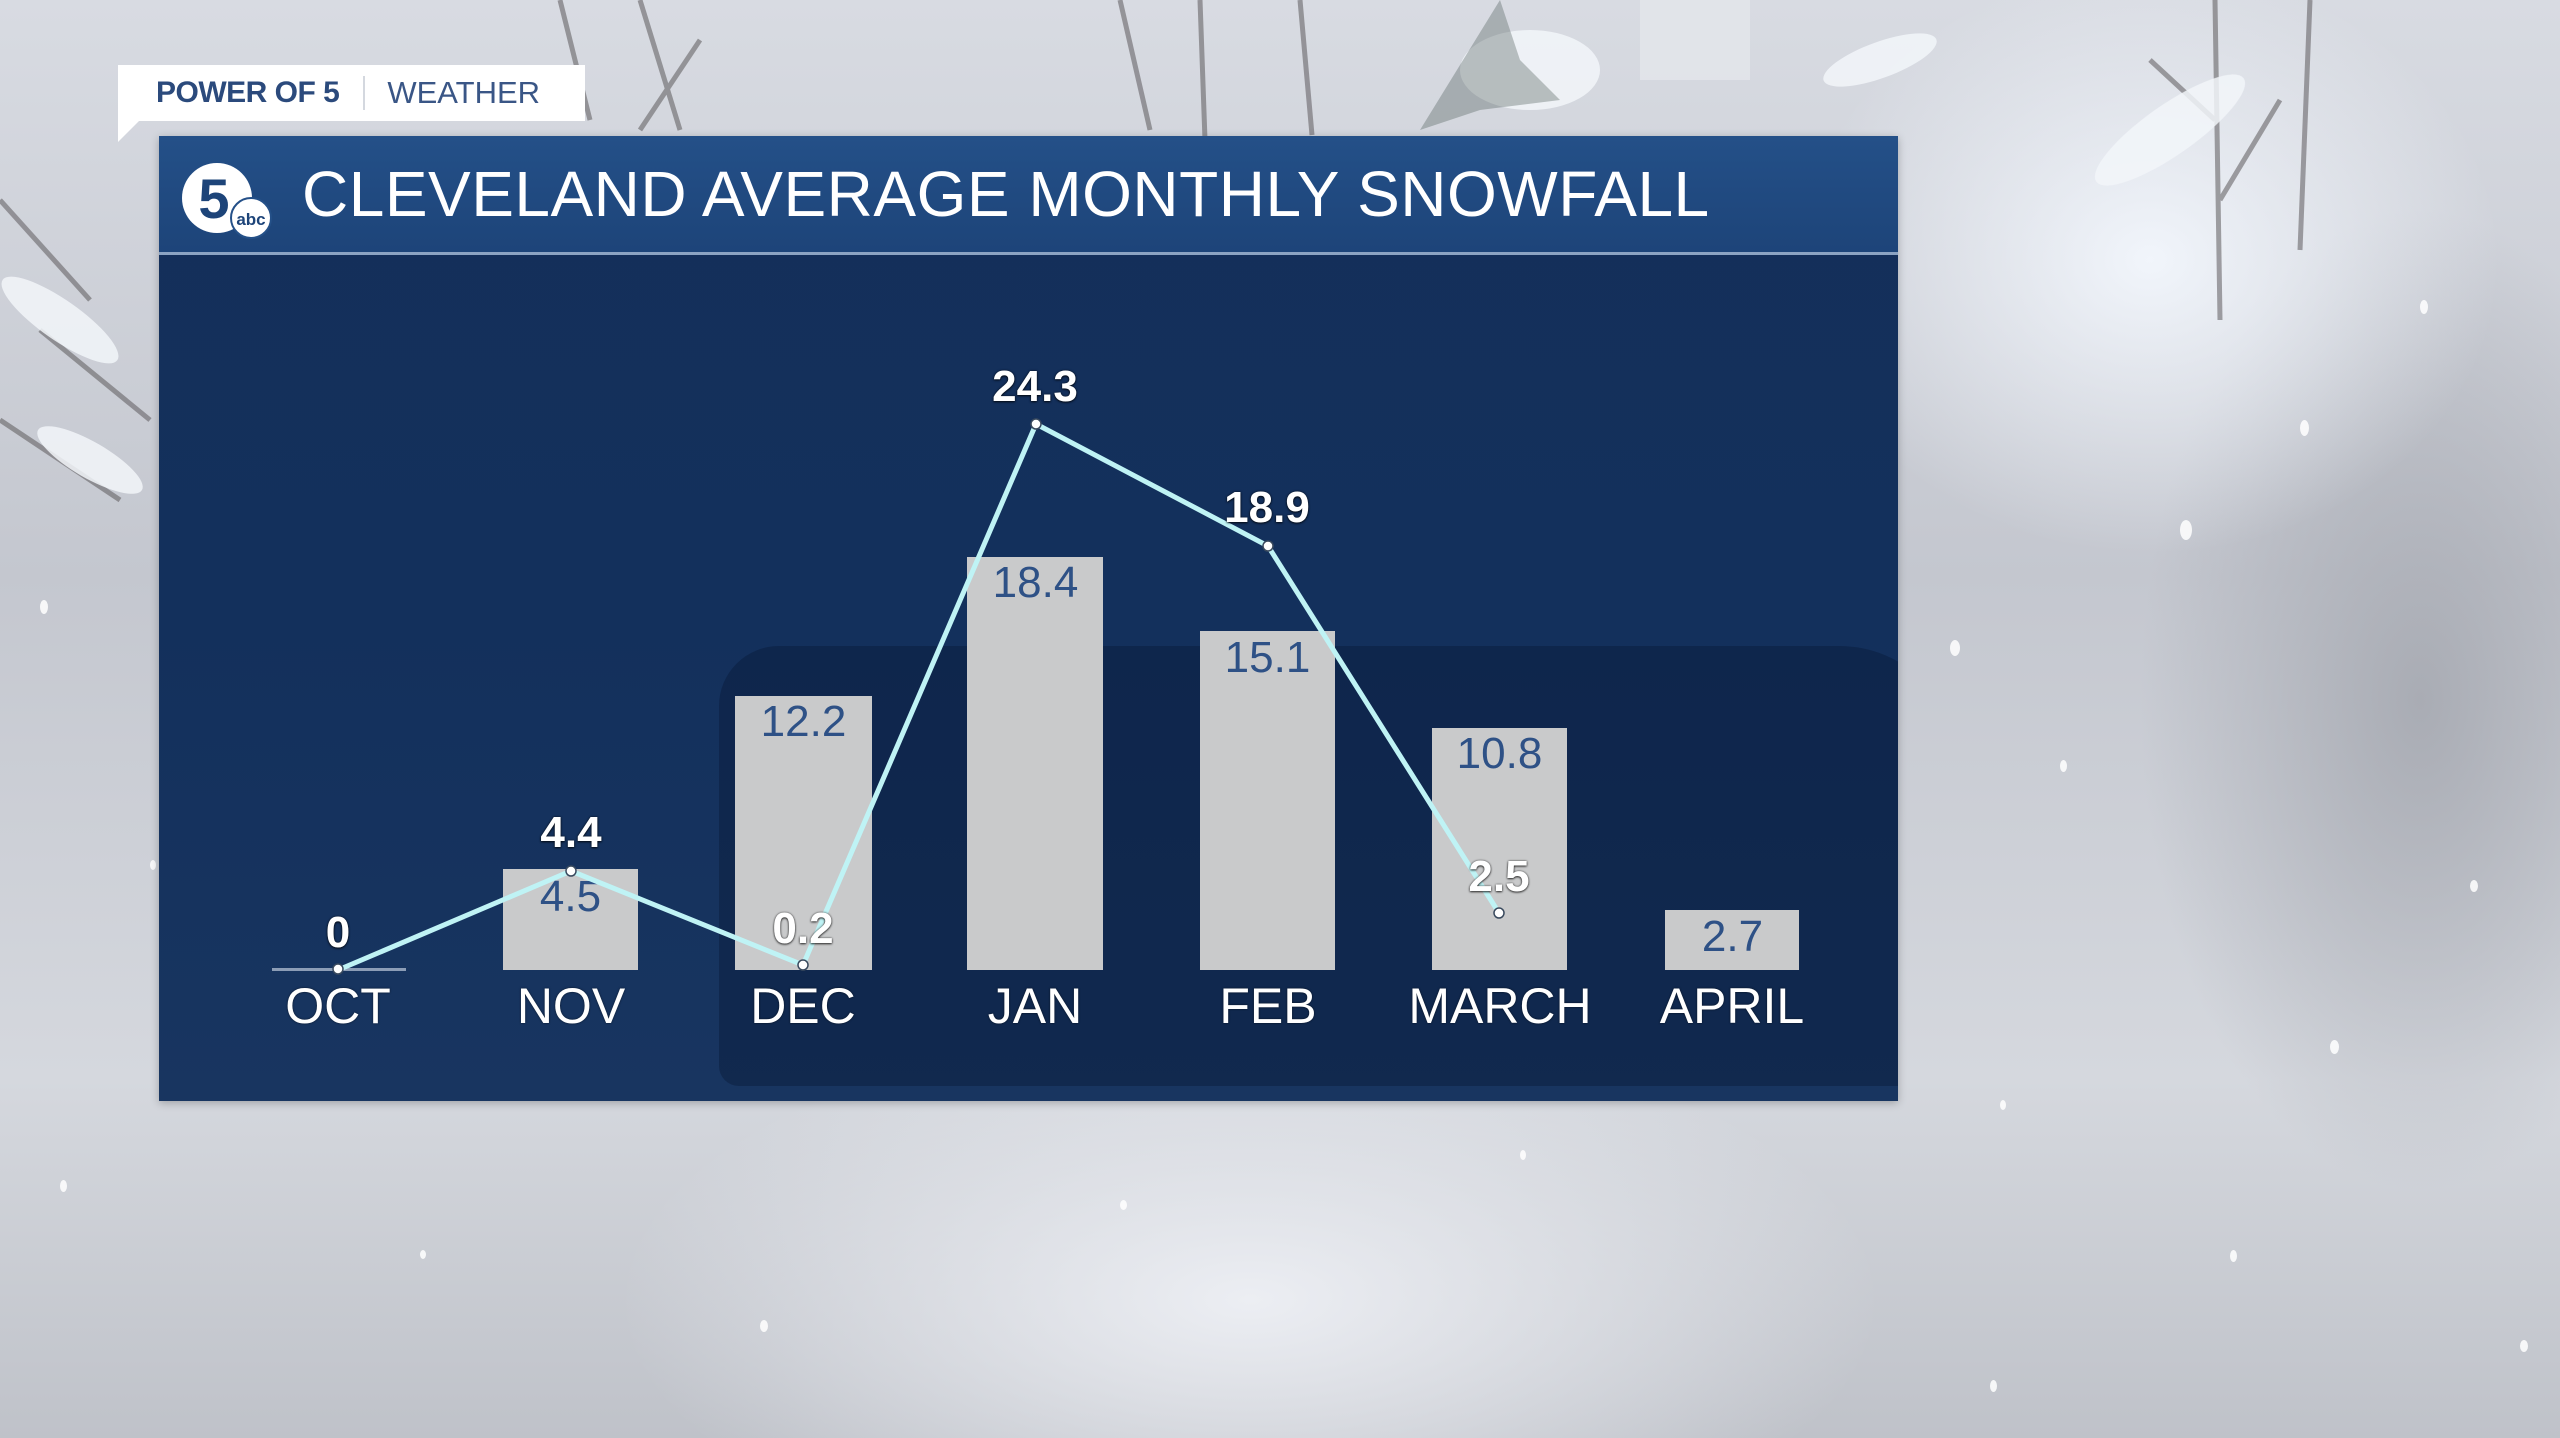  What do you see at coordinates (464, 92) in the screenshot?
I see `segment-topic-label: WEATHER` at bounding box center [464, 92].